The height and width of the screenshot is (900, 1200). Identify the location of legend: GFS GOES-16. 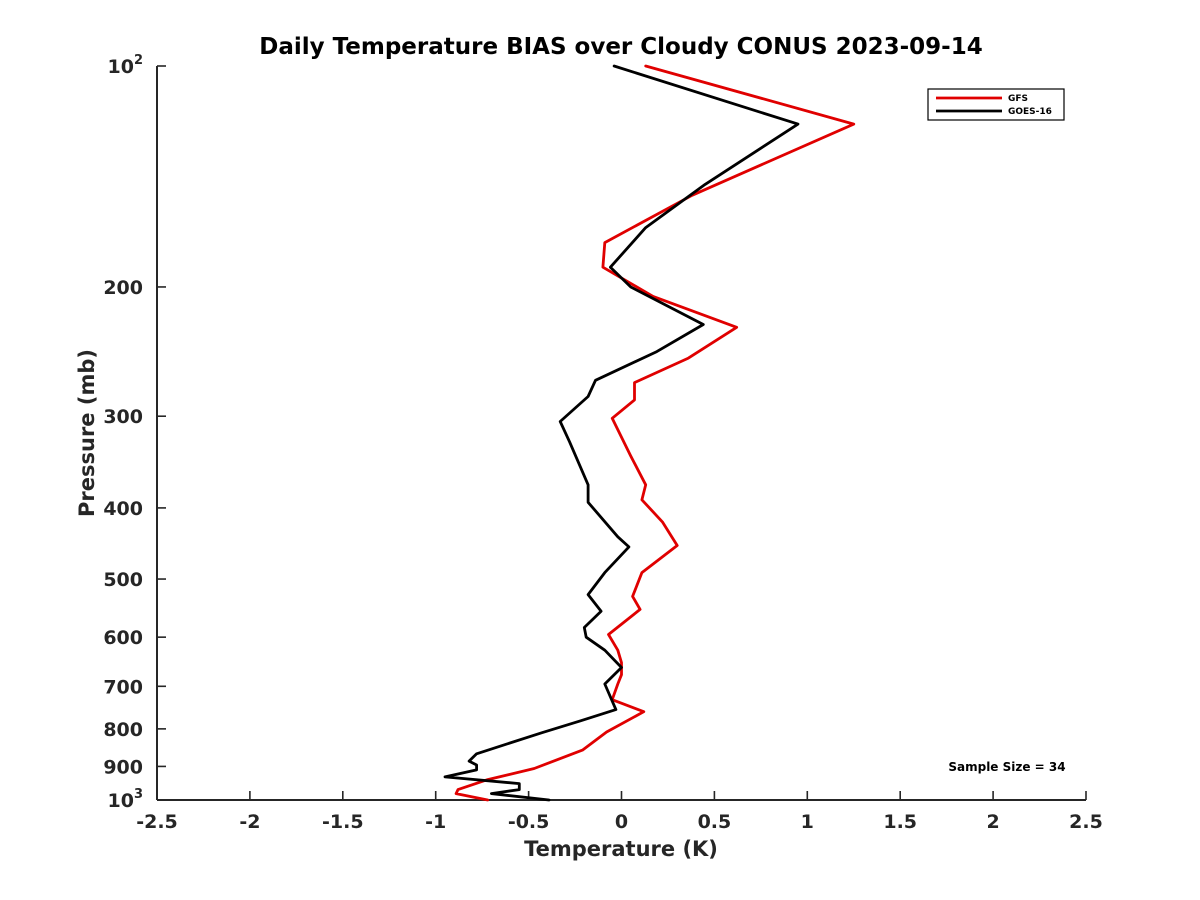
(996, 104).